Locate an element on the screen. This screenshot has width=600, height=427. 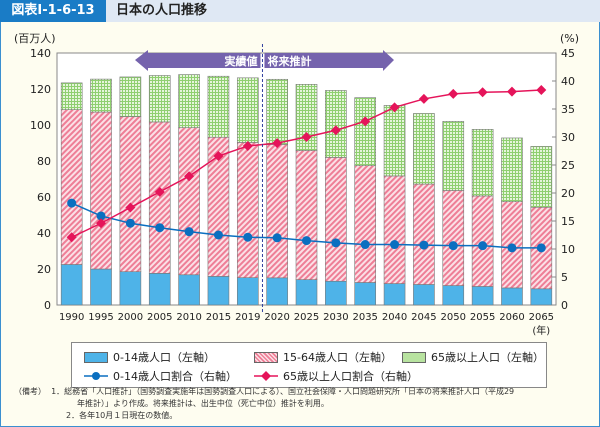
x-tick-label: 2010 is located at coordinates (188, 317).